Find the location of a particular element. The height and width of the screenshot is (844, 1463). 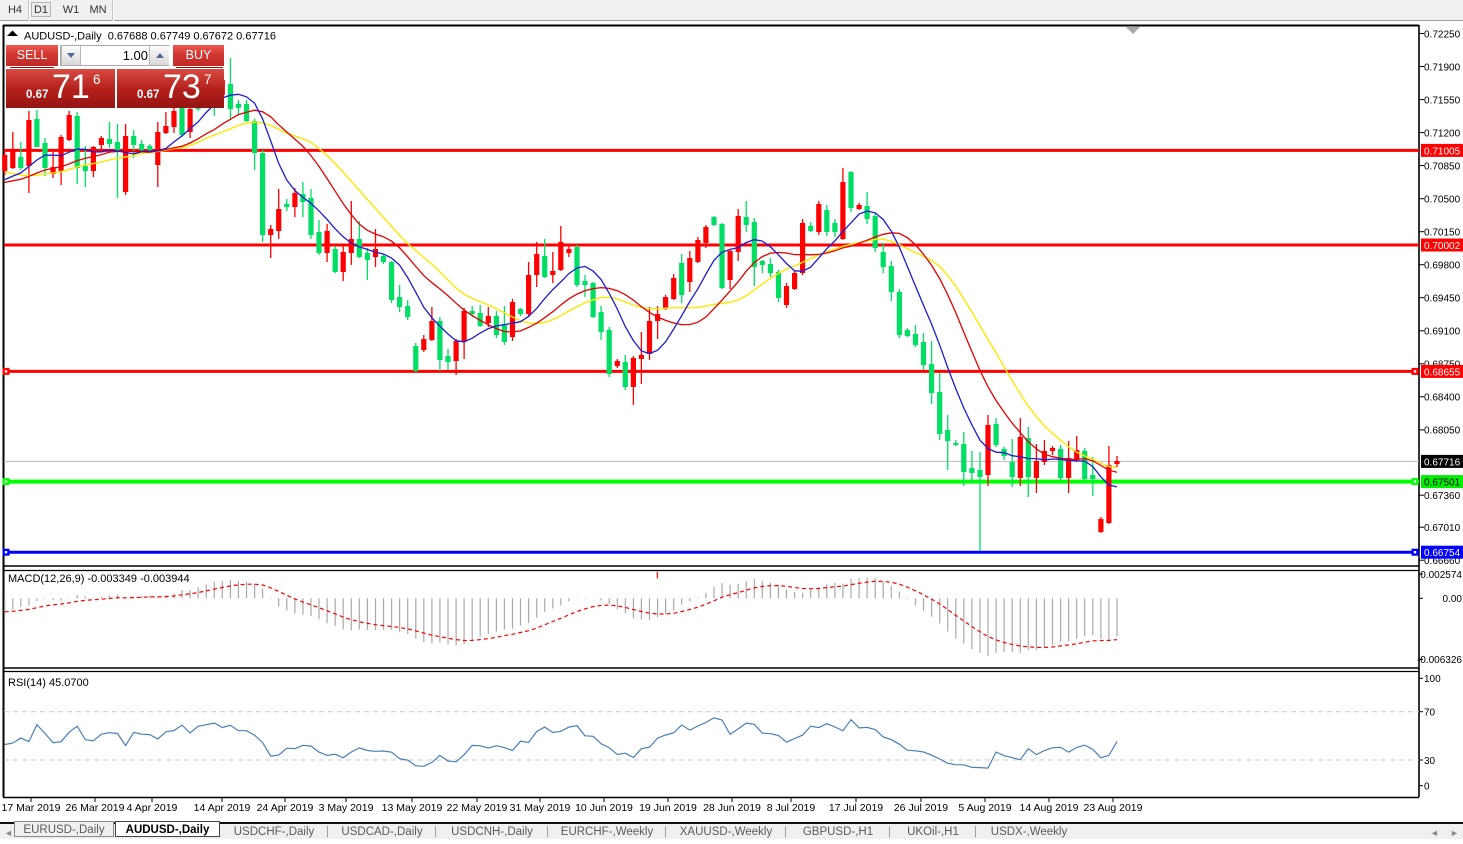

svg-text: 26 Mar 2019 is located at coordinates (95, 808).